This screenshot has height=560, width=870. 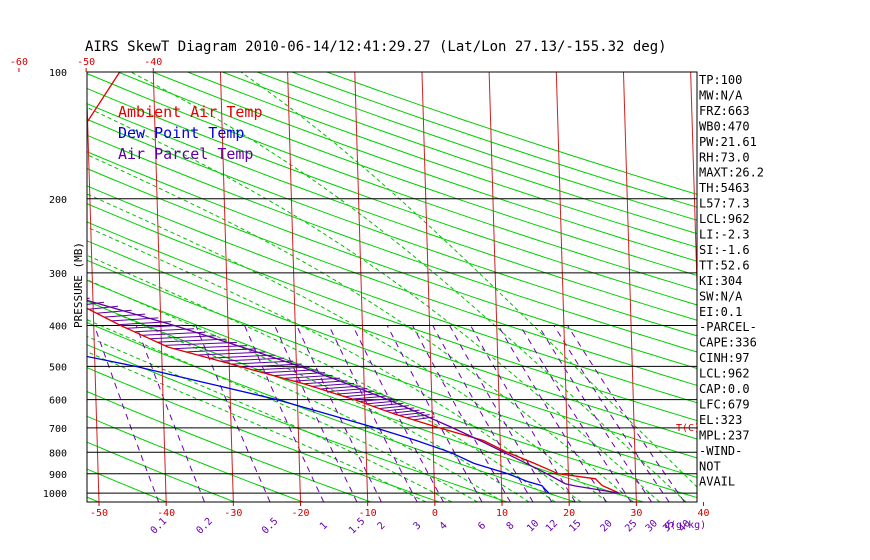 I want to click on mixing-ratio-label: 8, so click(x=511, y=526).